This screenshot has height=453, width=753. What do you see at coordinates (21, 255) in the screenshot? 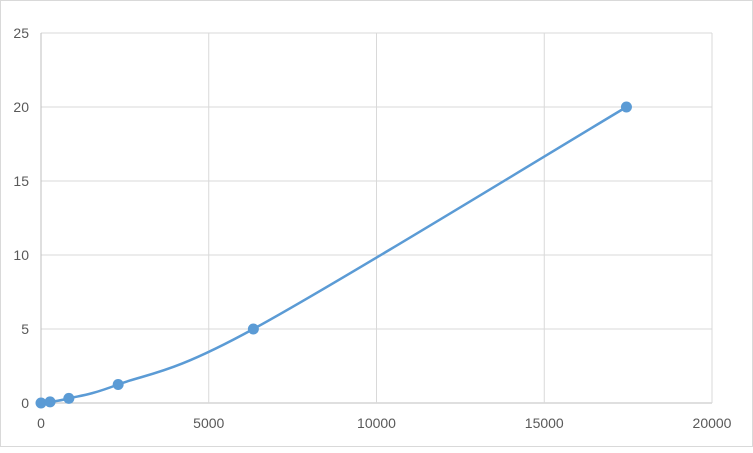
I see `y-tick-label: 10` at bounding box center [21, 255].